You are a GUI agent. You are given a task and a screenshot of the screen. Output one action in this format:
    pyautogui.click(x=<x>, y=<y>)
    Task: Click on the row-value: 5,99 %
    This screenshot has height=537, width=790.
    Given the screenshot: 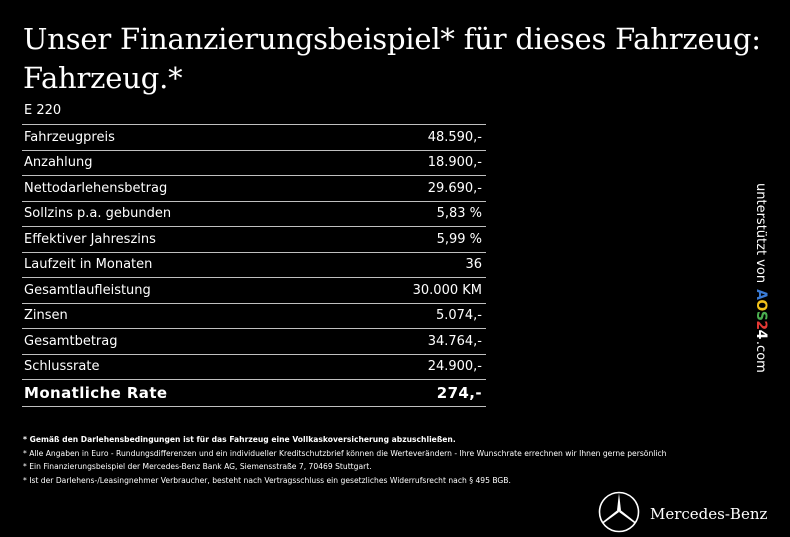 What is the action you would take?
    pyautogui.click(x=459, y=239)
    